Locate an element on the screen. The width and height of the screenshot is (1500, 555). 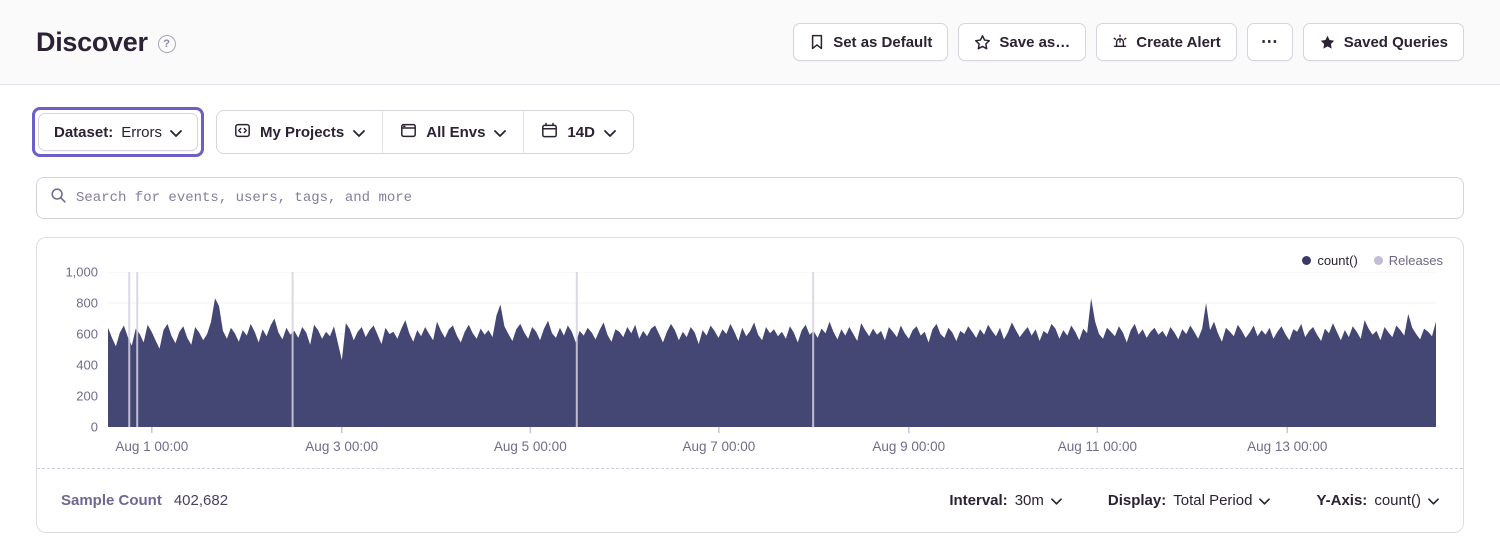
y-tick: 400 is located at coordinates (87, 365).